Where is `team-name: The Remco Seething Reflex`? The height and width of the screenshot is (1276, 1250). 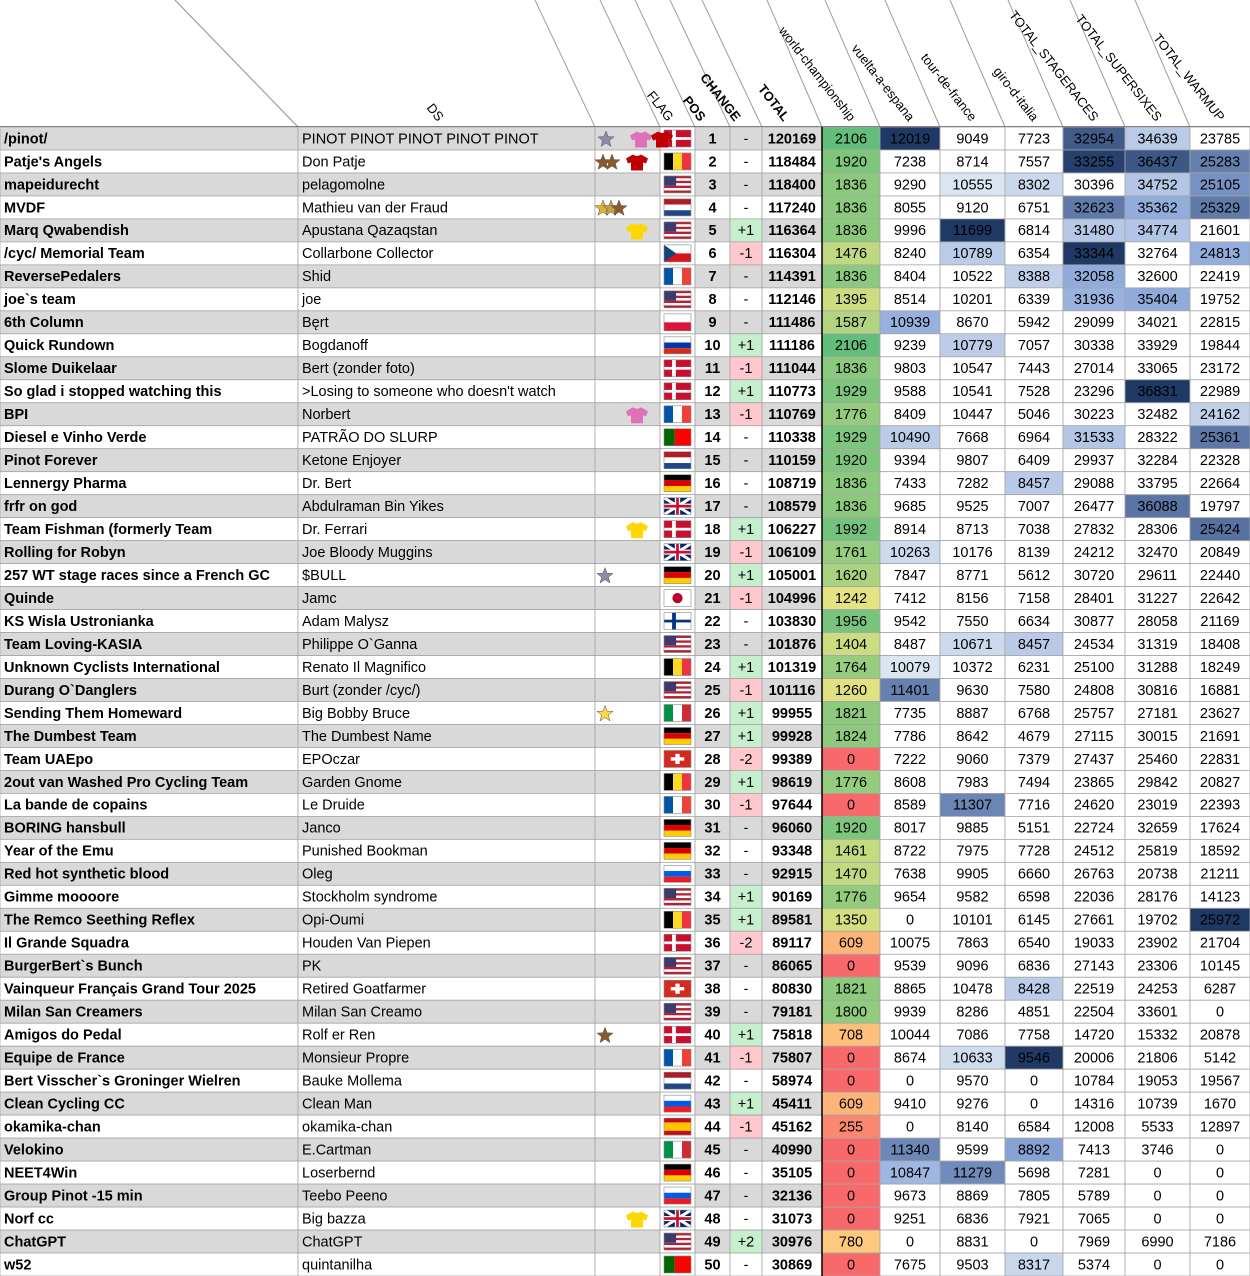 team-name: The Remco Seething Reflex is located at coordinates (99, 921).